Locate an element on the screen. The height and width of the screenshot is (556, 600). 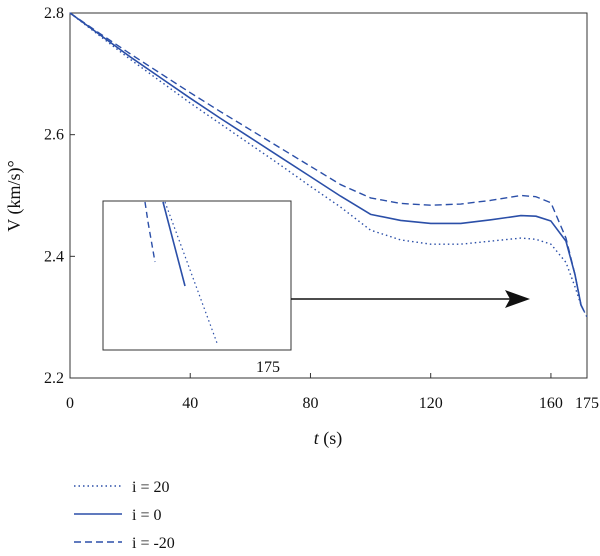
legend-label: i = 20 is located at coordinates (150, 487).